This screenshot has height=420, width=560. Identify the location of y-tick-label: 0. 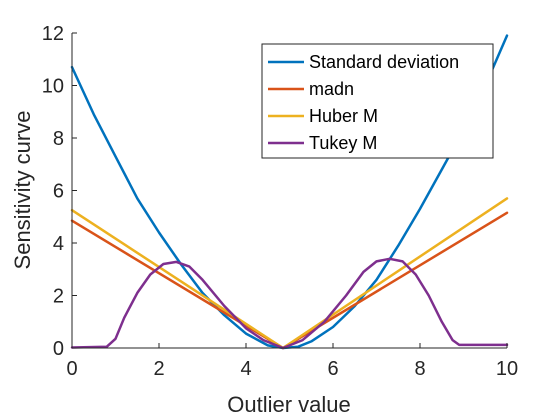
(58, 349).